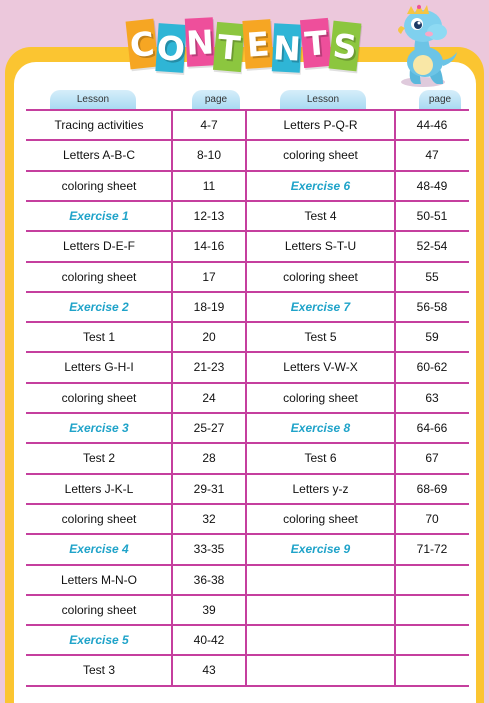 This screenshot has width=489, height=703. Describe the element at coordinates (209, 306) in the screenshot. I see `left-page-cell: 18-19` at that location.